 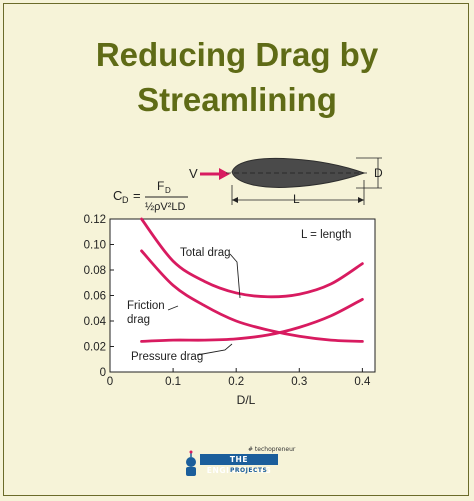 I want to click on friction-drag-label-line2: drag, so click(x=138, y=320).